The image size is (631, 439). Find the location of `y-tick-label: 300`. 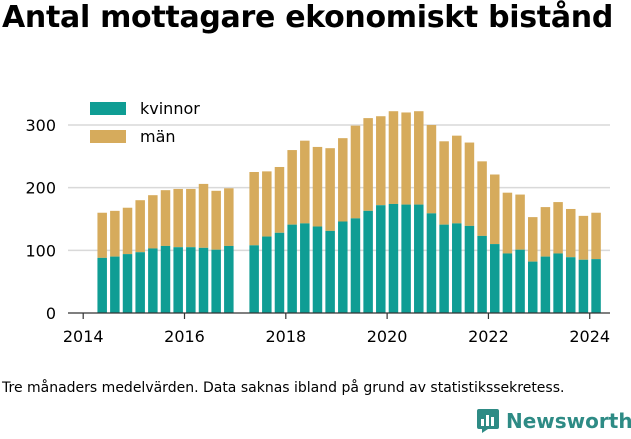

y-tick-label: 300 is located at coordinates (40, 125).